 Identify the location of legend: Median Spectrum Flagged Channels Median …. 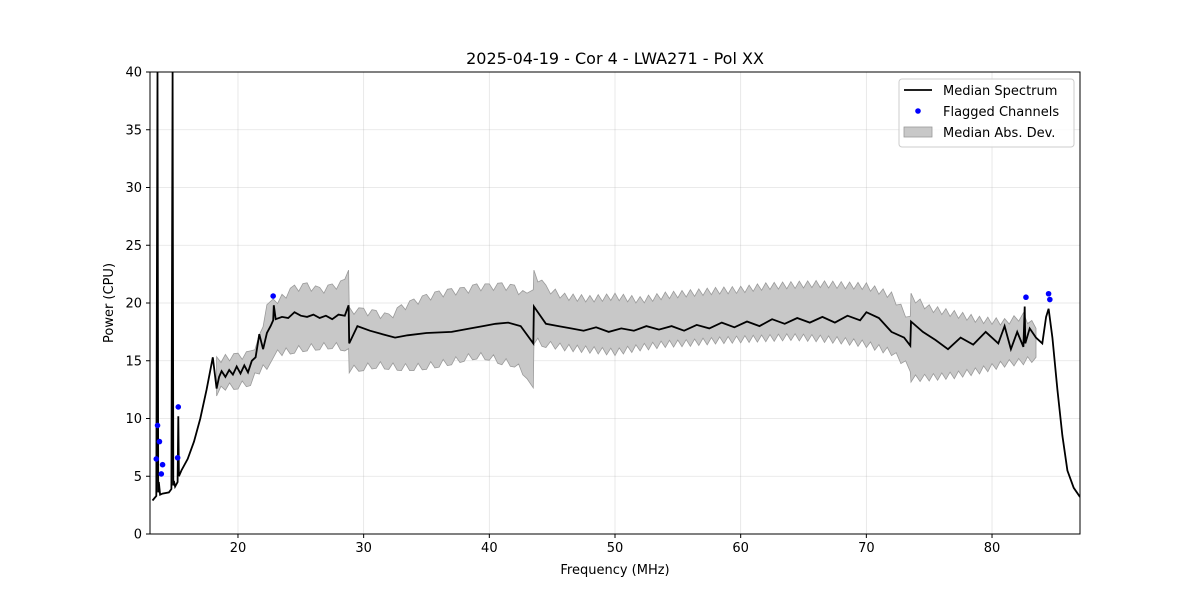
(986, 113).